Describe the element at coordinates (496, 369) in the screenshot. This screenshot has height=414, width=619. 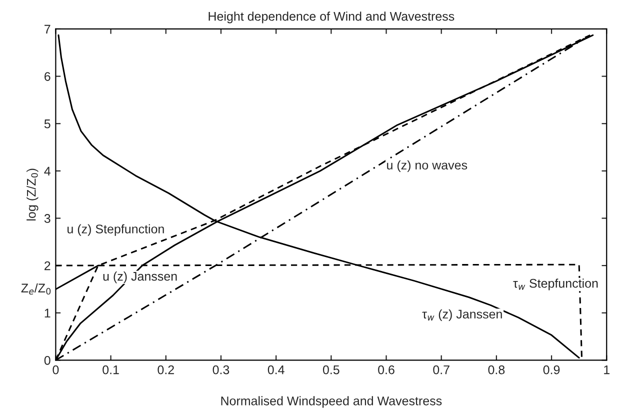
I see `x-tick-label: 0.8` at that location.